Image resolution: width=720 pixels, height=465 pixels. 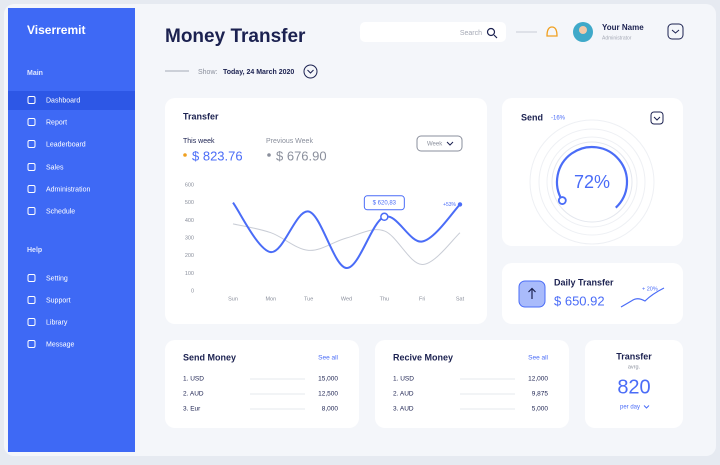 What do you see at coordinates (63, 100) in the screenshot?
I see `menu-item: Dashboard` at bounding box center [63, 100].